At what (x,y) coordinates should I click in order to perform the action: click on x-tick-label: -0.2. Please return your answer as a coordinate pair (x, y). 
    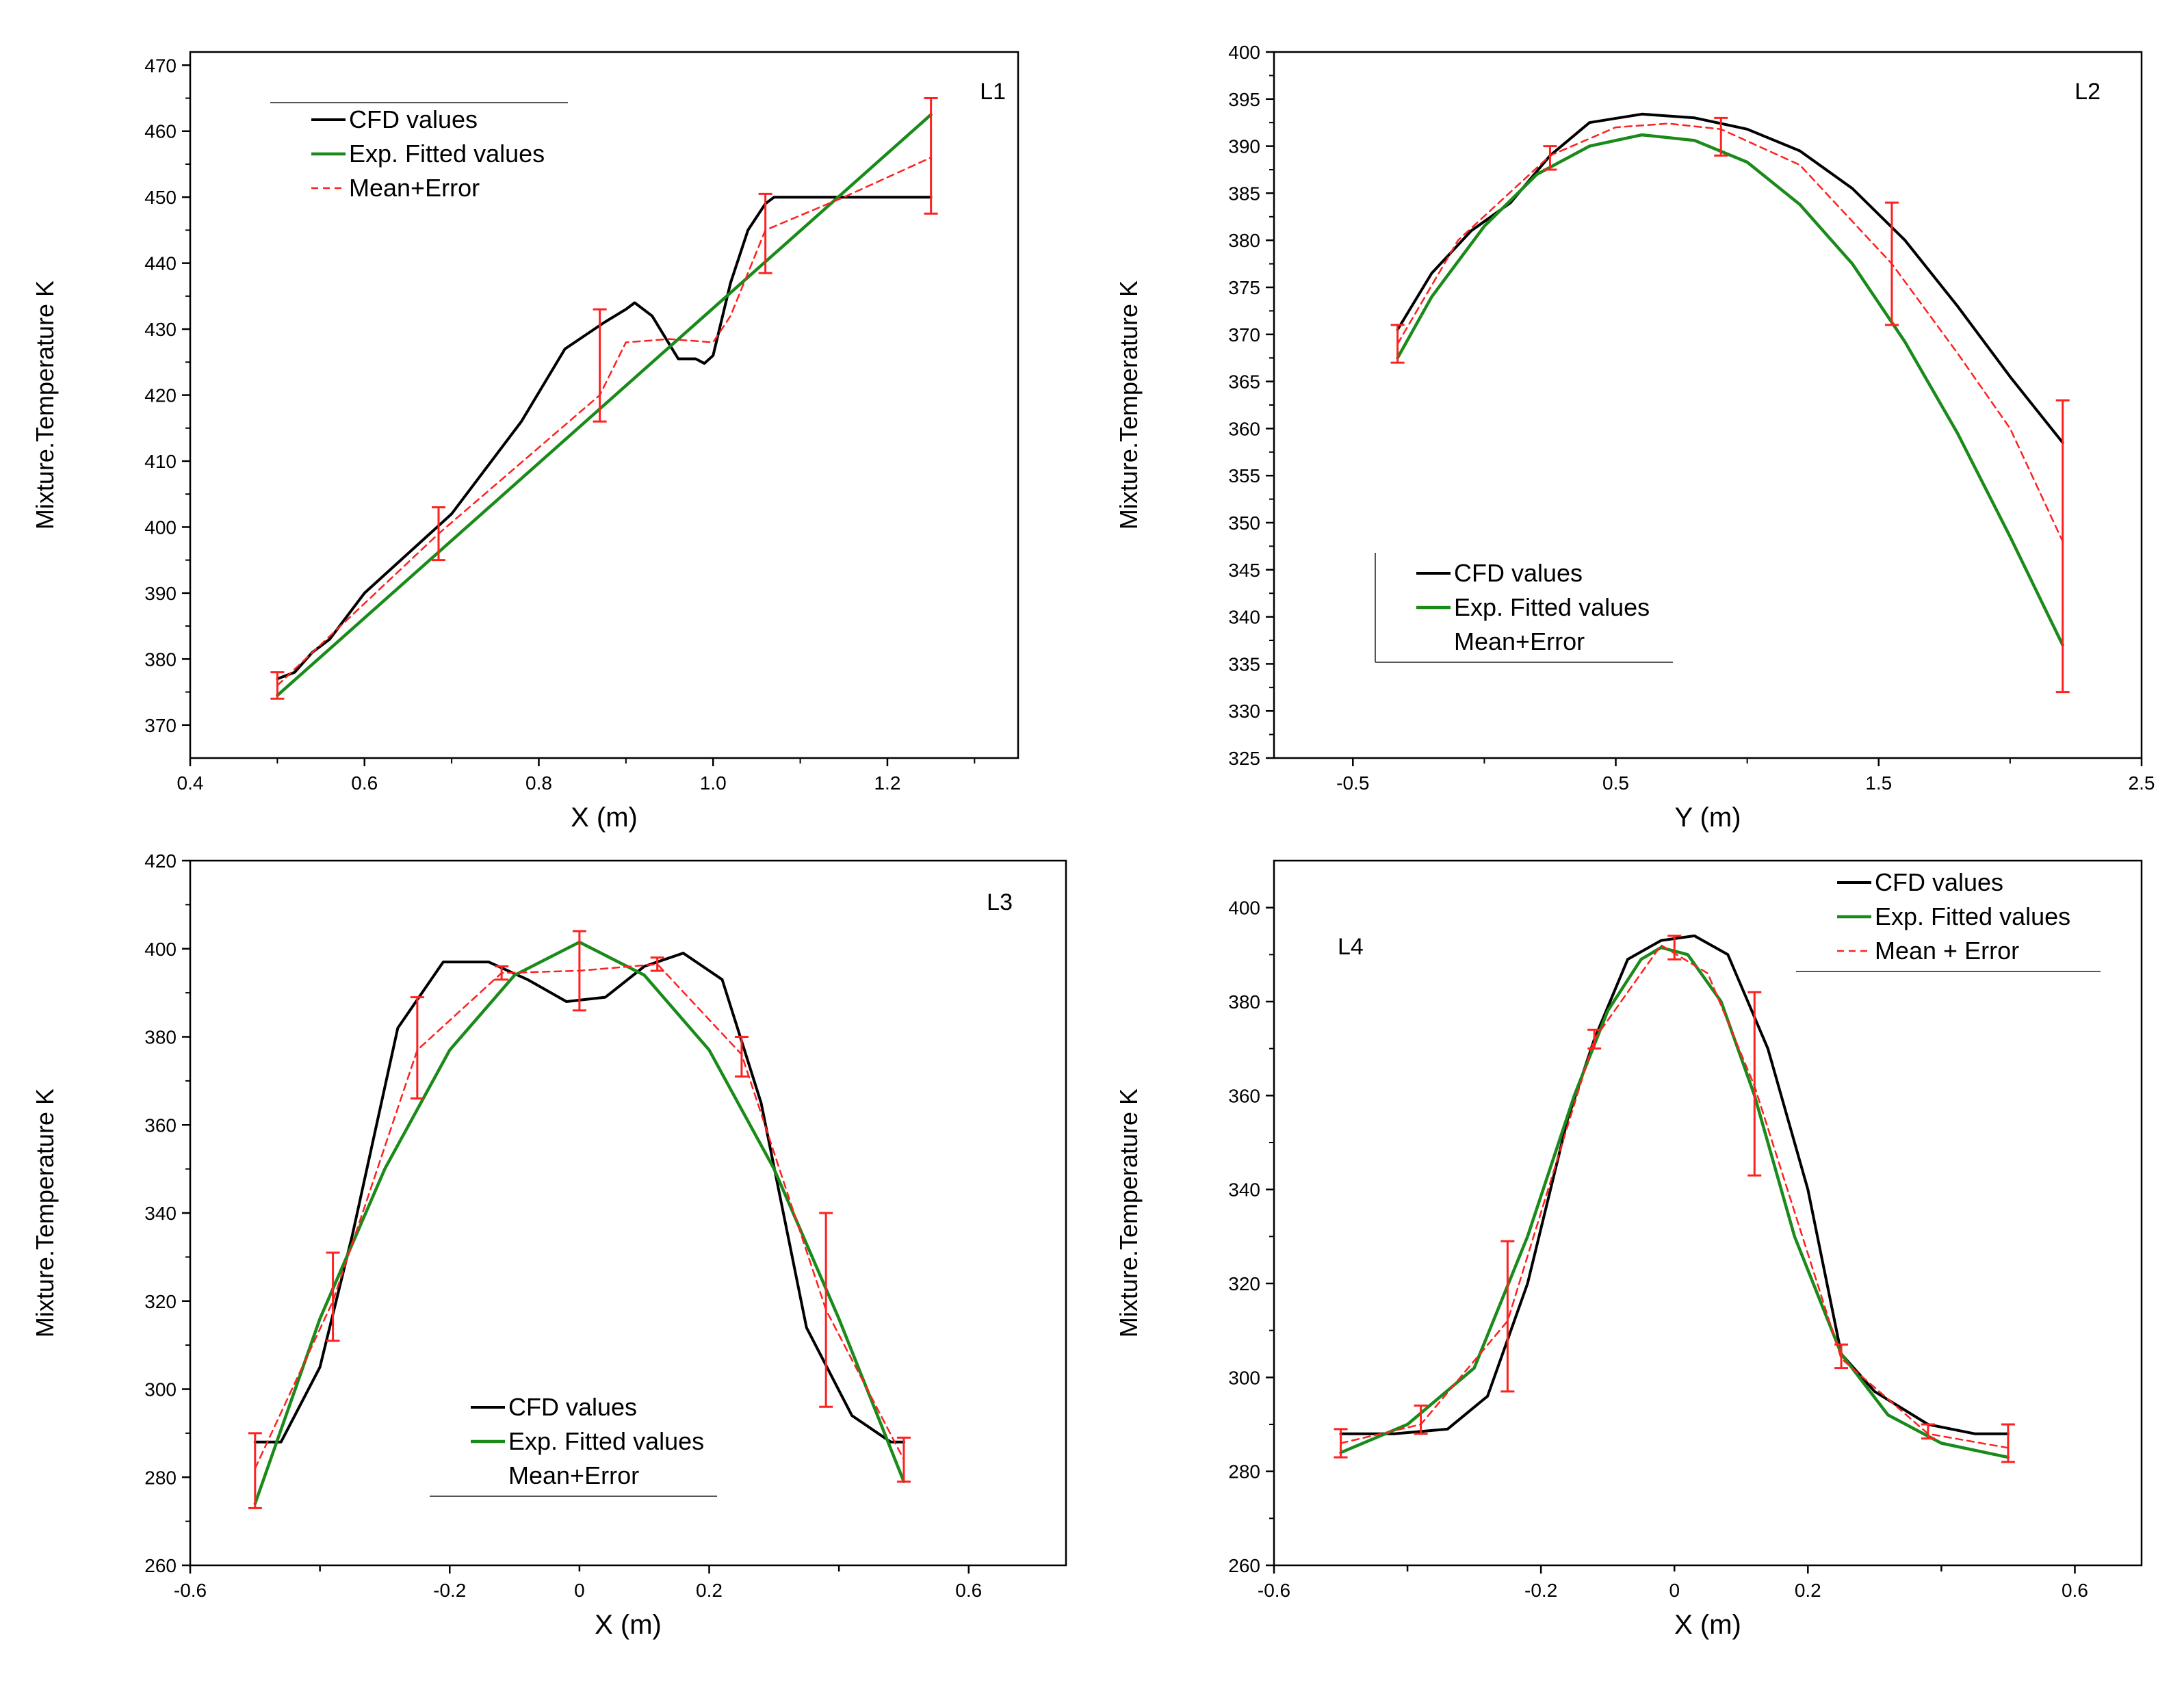
    Looking at the image, I should click on (1540, 1591).